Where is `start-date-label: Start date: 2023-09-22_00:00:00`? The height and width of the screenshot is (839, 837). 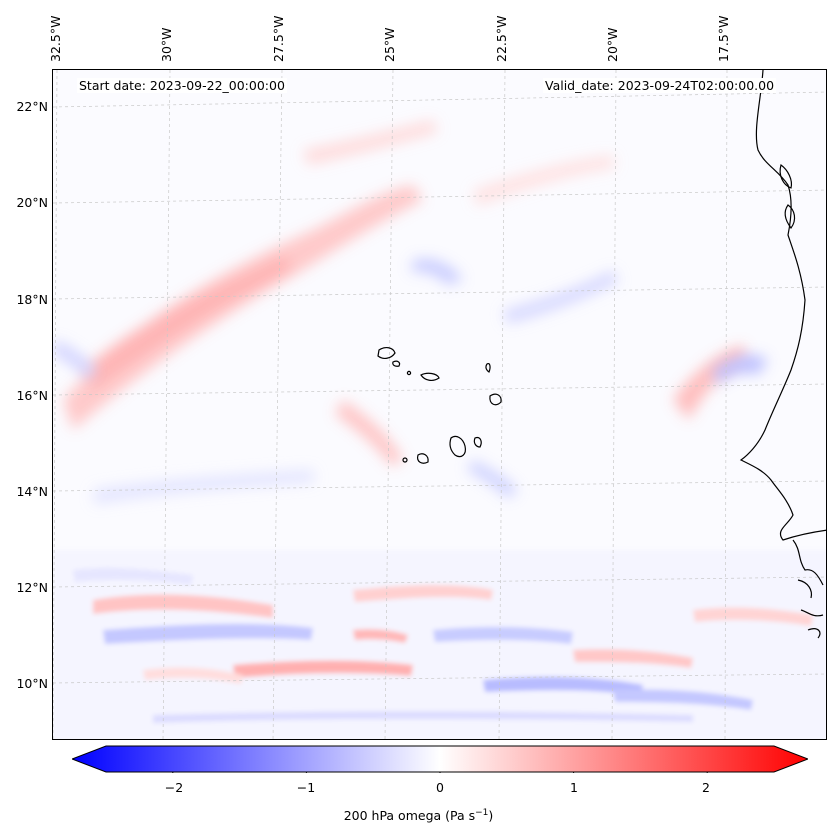 start-date-label: Start date: 2023-09-22_00:00:00 is located at coordinates (182, 85).